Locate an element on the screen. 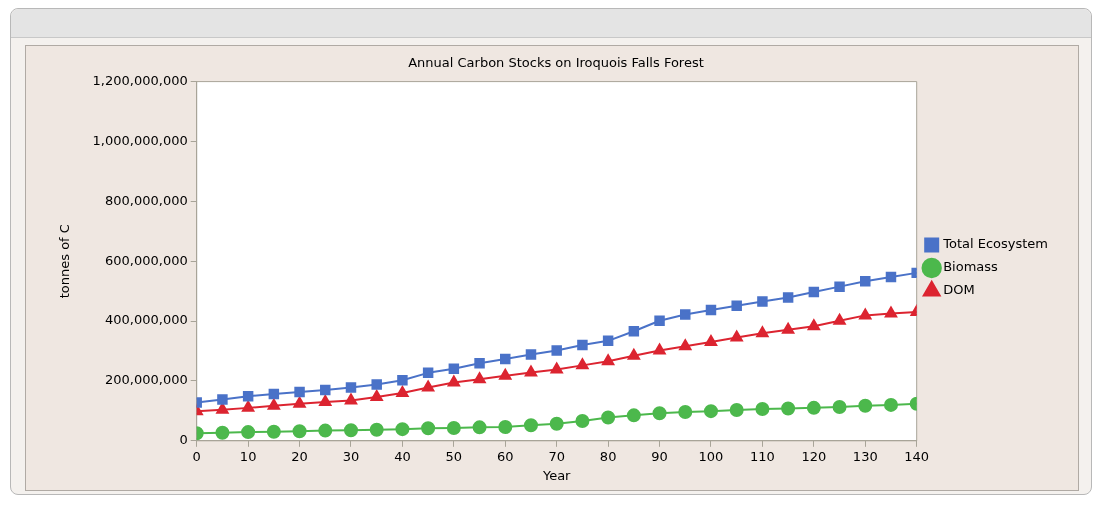 Image resolution: width=1098 pixels, height=508 pixels. y-tick-label: 600,000,000 is located at coordinates (146, 260).